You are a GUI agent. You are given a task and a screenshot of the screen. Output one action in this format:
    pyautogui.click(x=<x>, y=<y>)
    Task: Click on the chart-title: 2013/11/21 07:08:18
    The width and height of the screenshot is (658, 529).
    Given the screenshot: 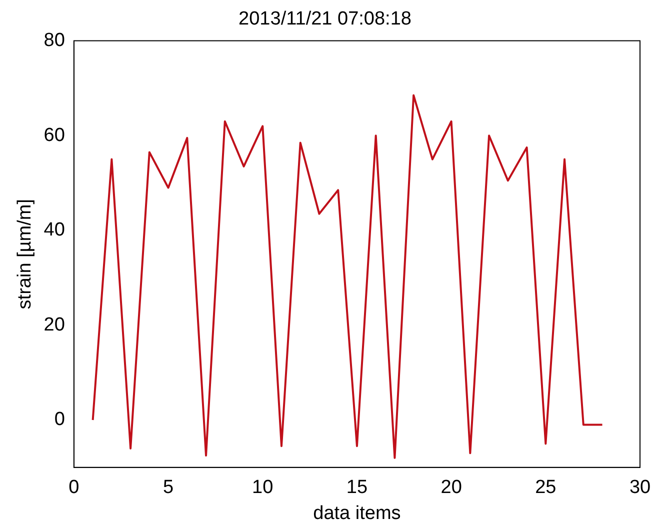 What is the action you would take?
    pyautogui.click(x=325, y=19)
    